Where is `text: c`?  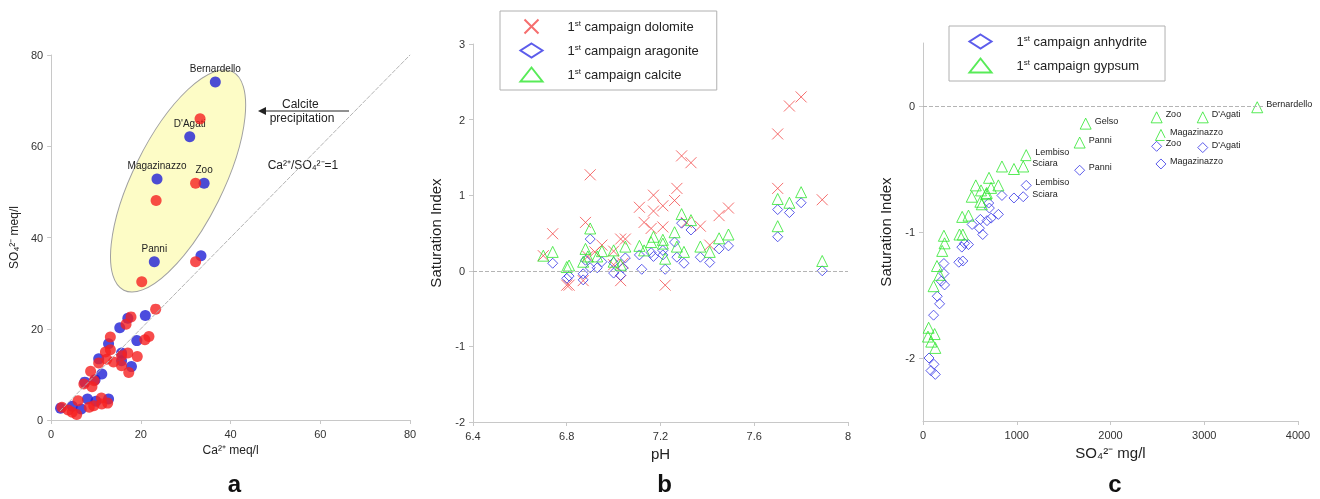
text: c is located at coordinates (1115, 483).